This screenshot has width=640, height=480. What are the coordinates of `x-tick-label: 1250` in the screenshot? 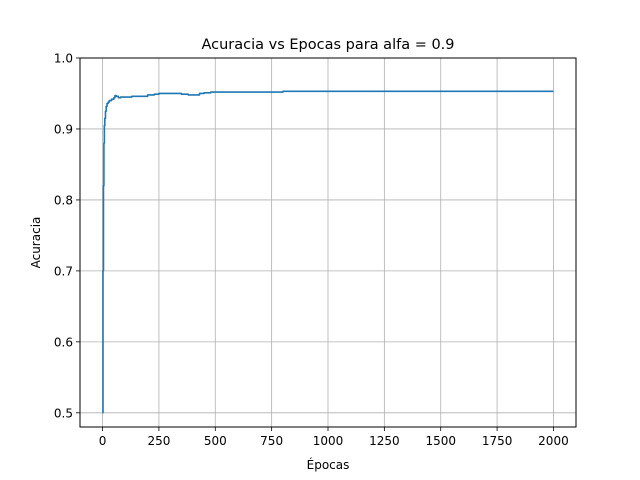 It's located at (384, 441).